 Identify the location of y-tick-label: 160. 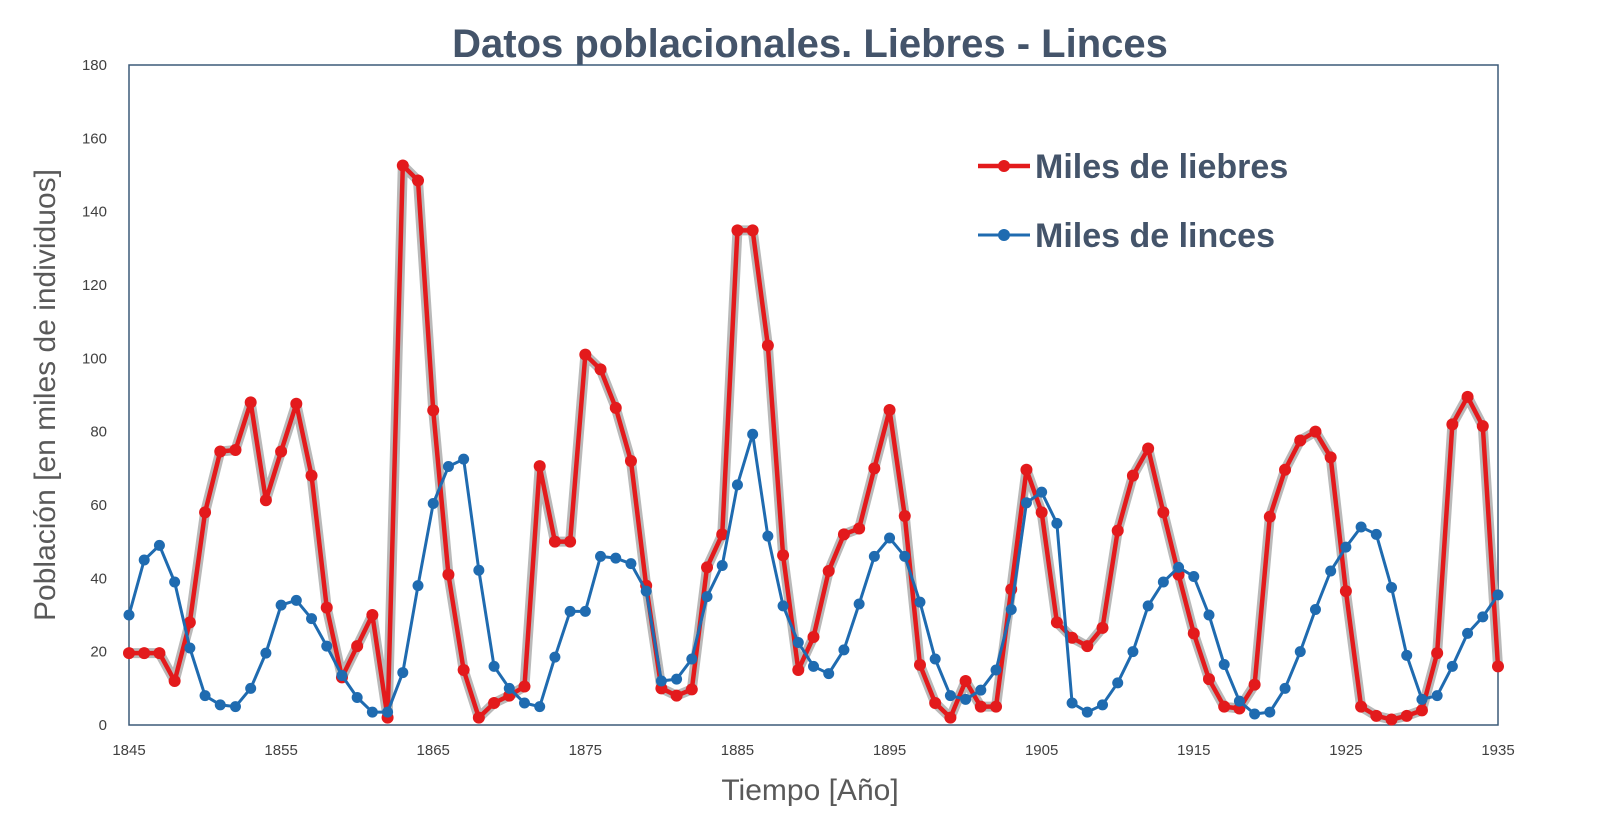
(94, 138).